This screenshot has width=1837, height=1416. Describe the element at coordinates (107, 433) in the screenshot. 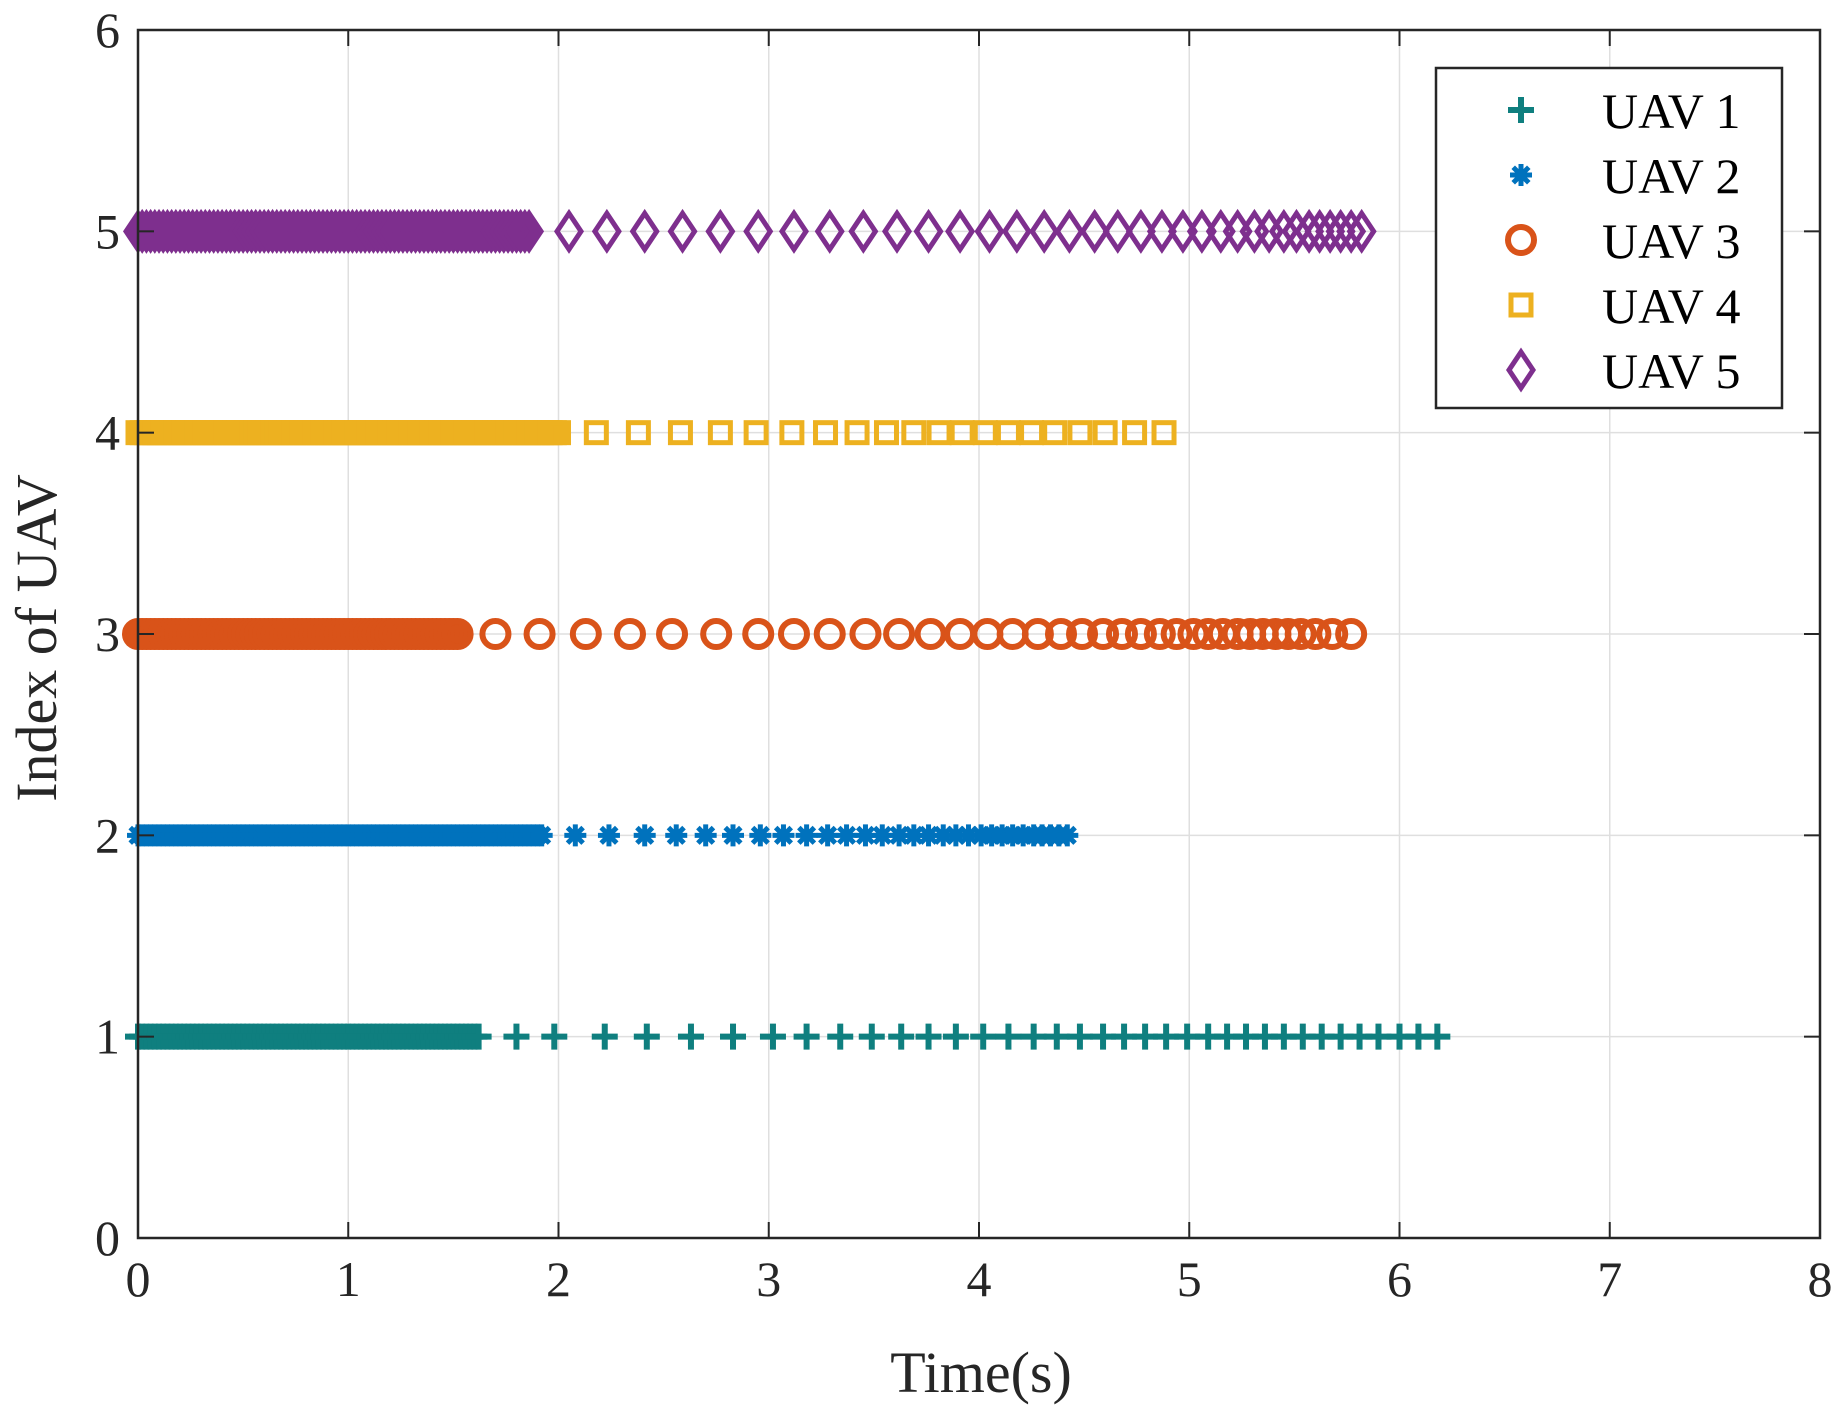

I see `y-tick-label: 4` at that location.